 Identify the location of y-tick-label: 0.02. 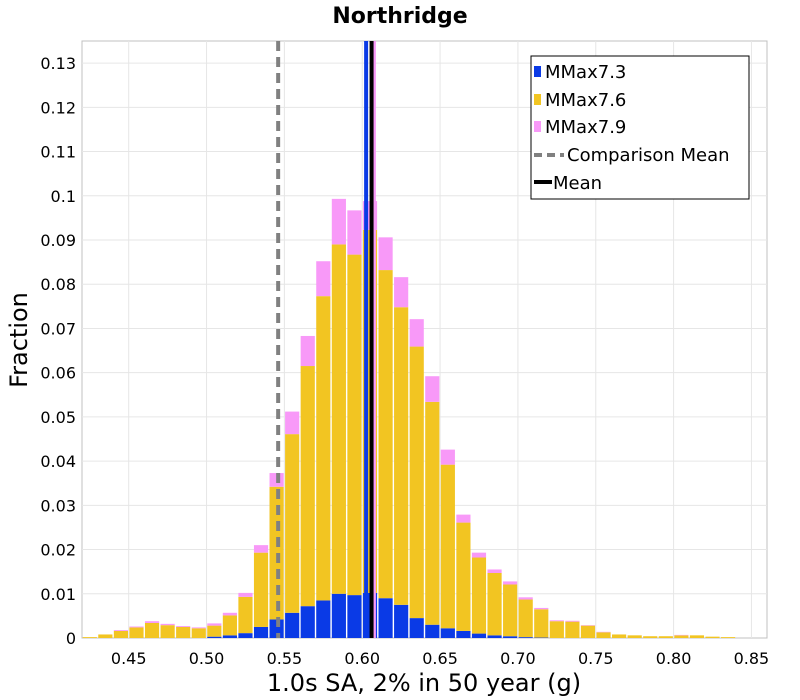
(58, 550).